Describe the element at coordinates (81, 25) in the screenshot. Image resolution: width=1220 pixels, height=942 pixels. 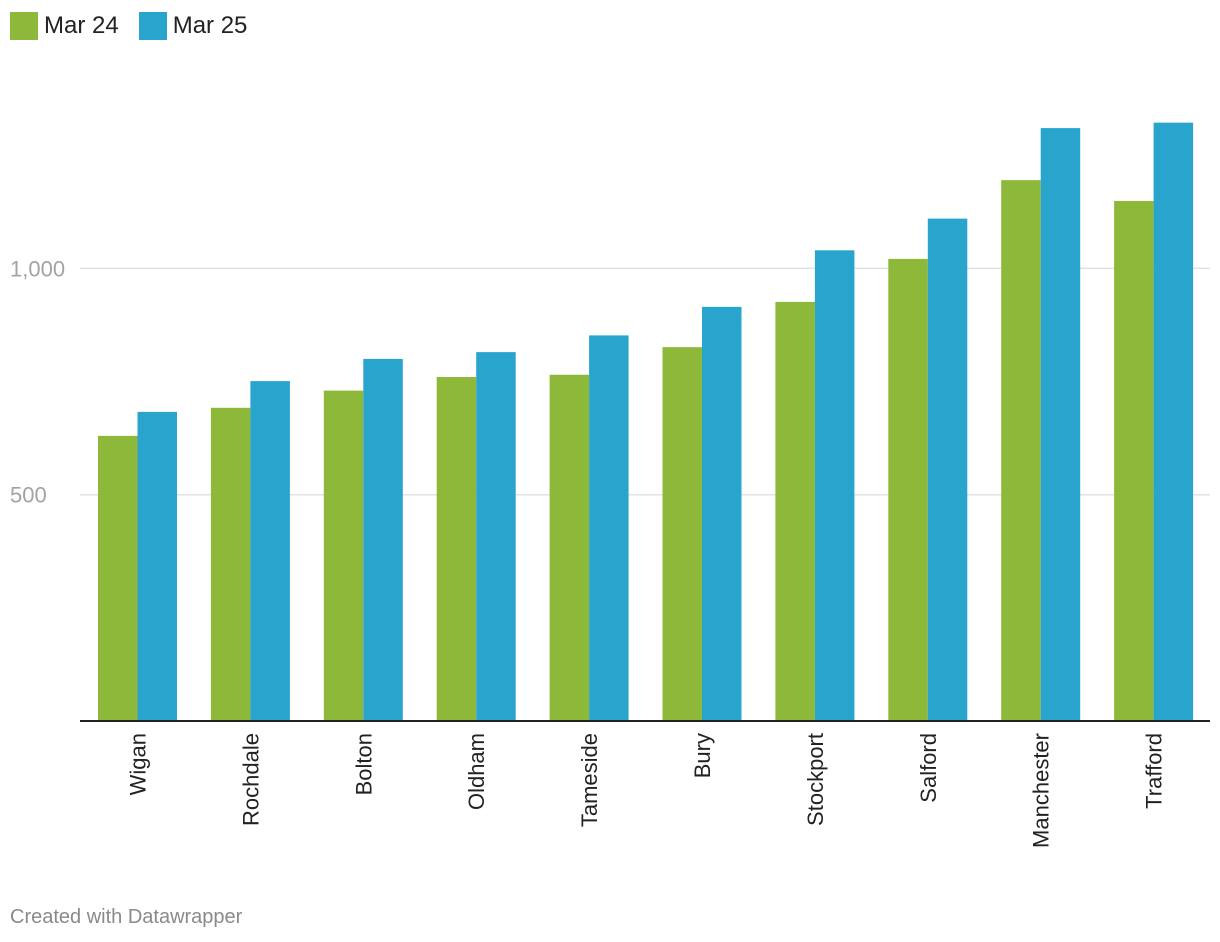
I see `legend-label-series-1: Mar 24` at that location.